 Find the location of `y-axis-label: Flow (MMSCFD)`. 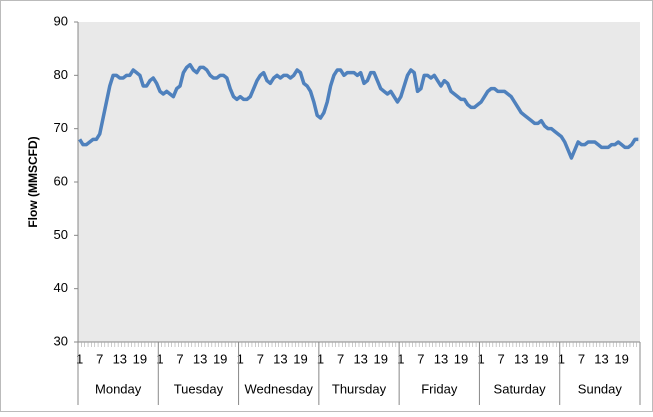

y-axis-label: Flow (MMSCFD) is located at coordinates (33, 181).